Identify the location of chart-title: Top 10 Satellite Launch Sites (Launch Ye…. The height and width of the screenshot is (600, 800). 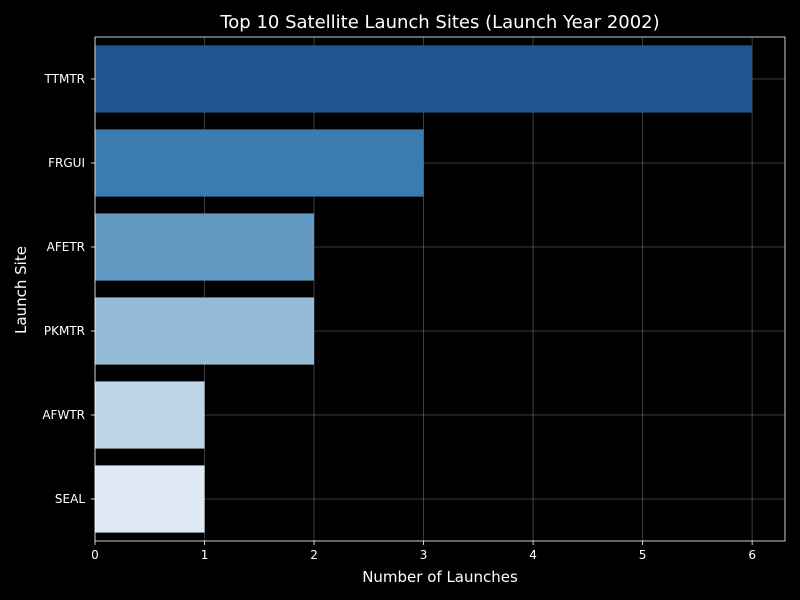
(439, 22).